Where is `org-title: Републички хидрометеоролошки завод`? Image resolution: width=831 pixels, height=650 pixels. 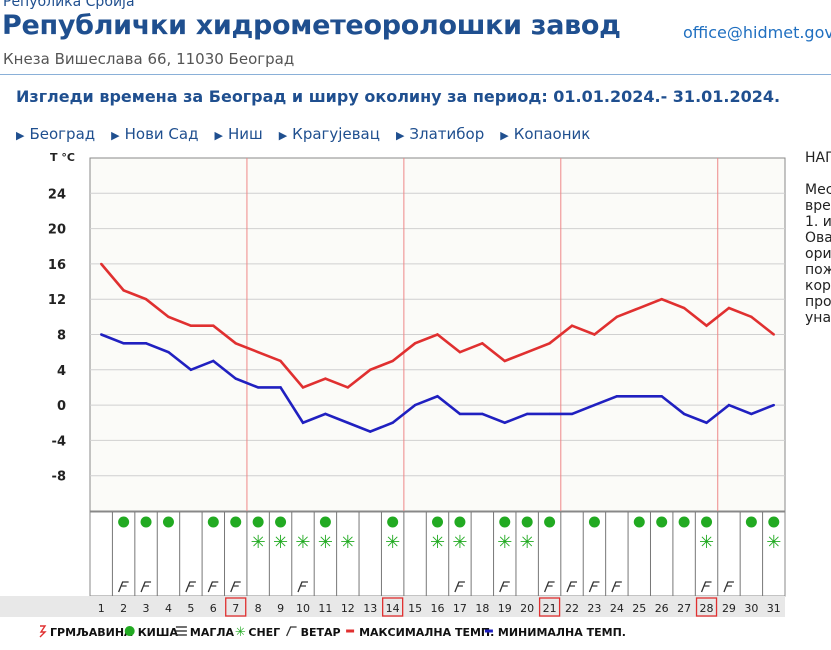
org-title: Републички хидрометеоролошки завод is located at coordinates (311, 25).